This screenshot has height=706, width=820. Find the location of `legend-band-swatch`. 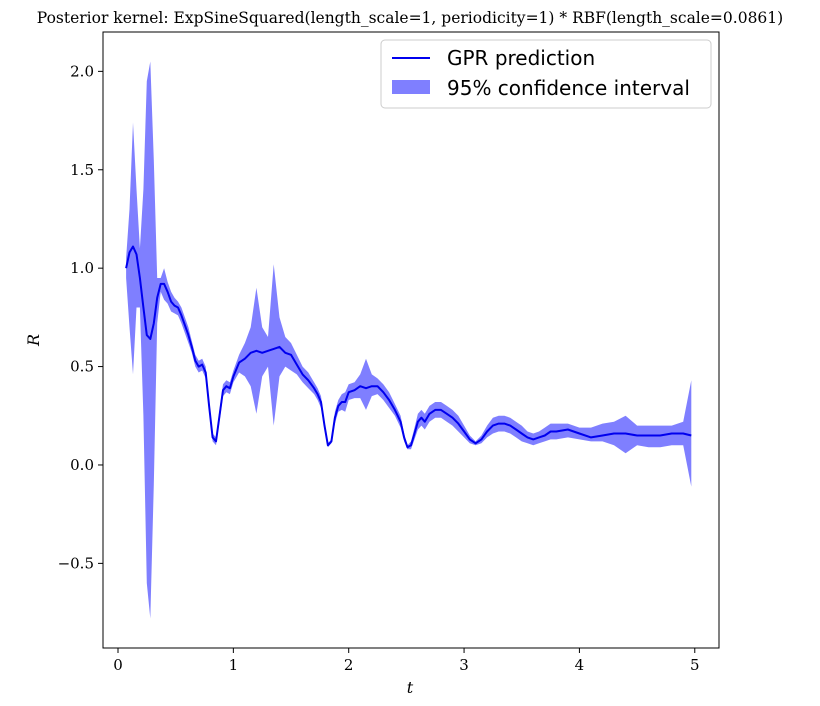

legend-band-swatch is located at coordinates (411, 87).